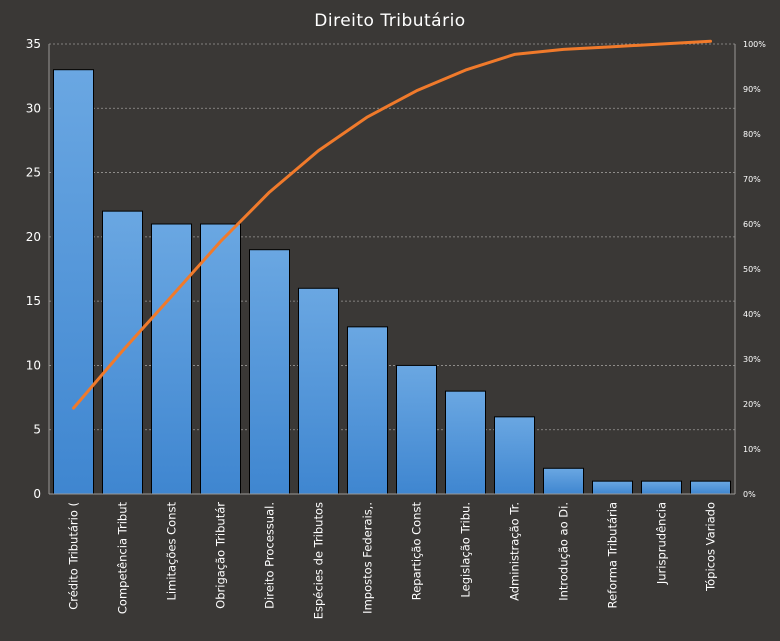  Describe the element at coordinates (515, 551) in the screenshot. I see `x-tick-label: Administração Tr.` at that location.